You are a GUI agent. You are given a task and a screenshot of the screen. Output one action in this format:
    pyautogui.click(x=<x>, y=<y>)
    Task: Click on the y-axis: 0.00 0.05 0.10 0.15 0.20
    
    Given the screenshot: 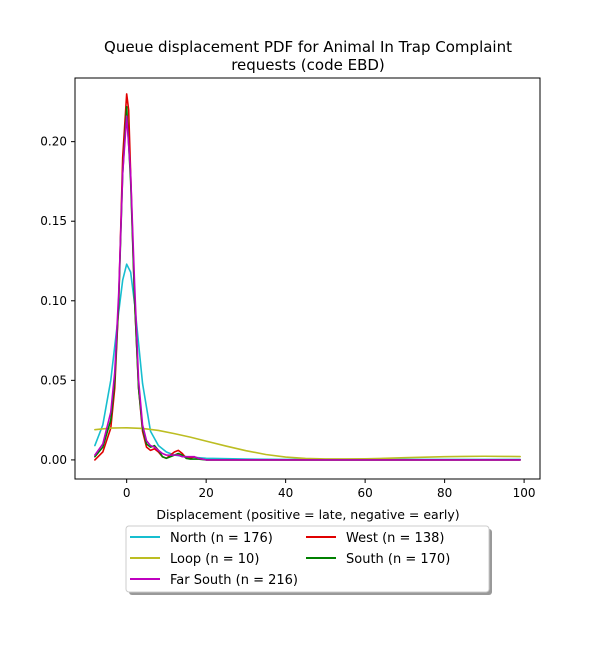 What is the action you would take?
    pyautogui.click(x=57, y=301)
    